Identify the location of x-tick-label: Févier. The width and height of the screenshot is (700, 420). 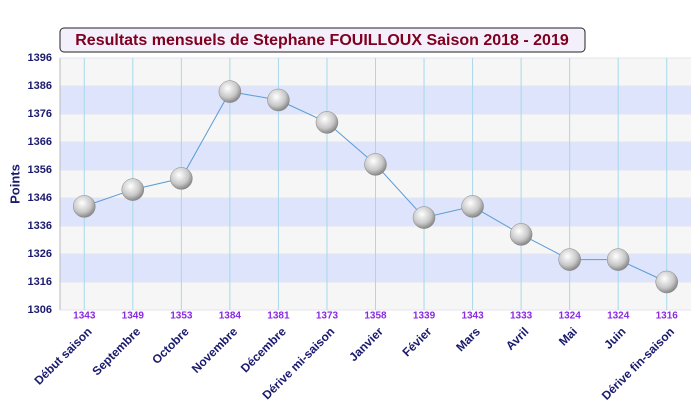
(417, 341).